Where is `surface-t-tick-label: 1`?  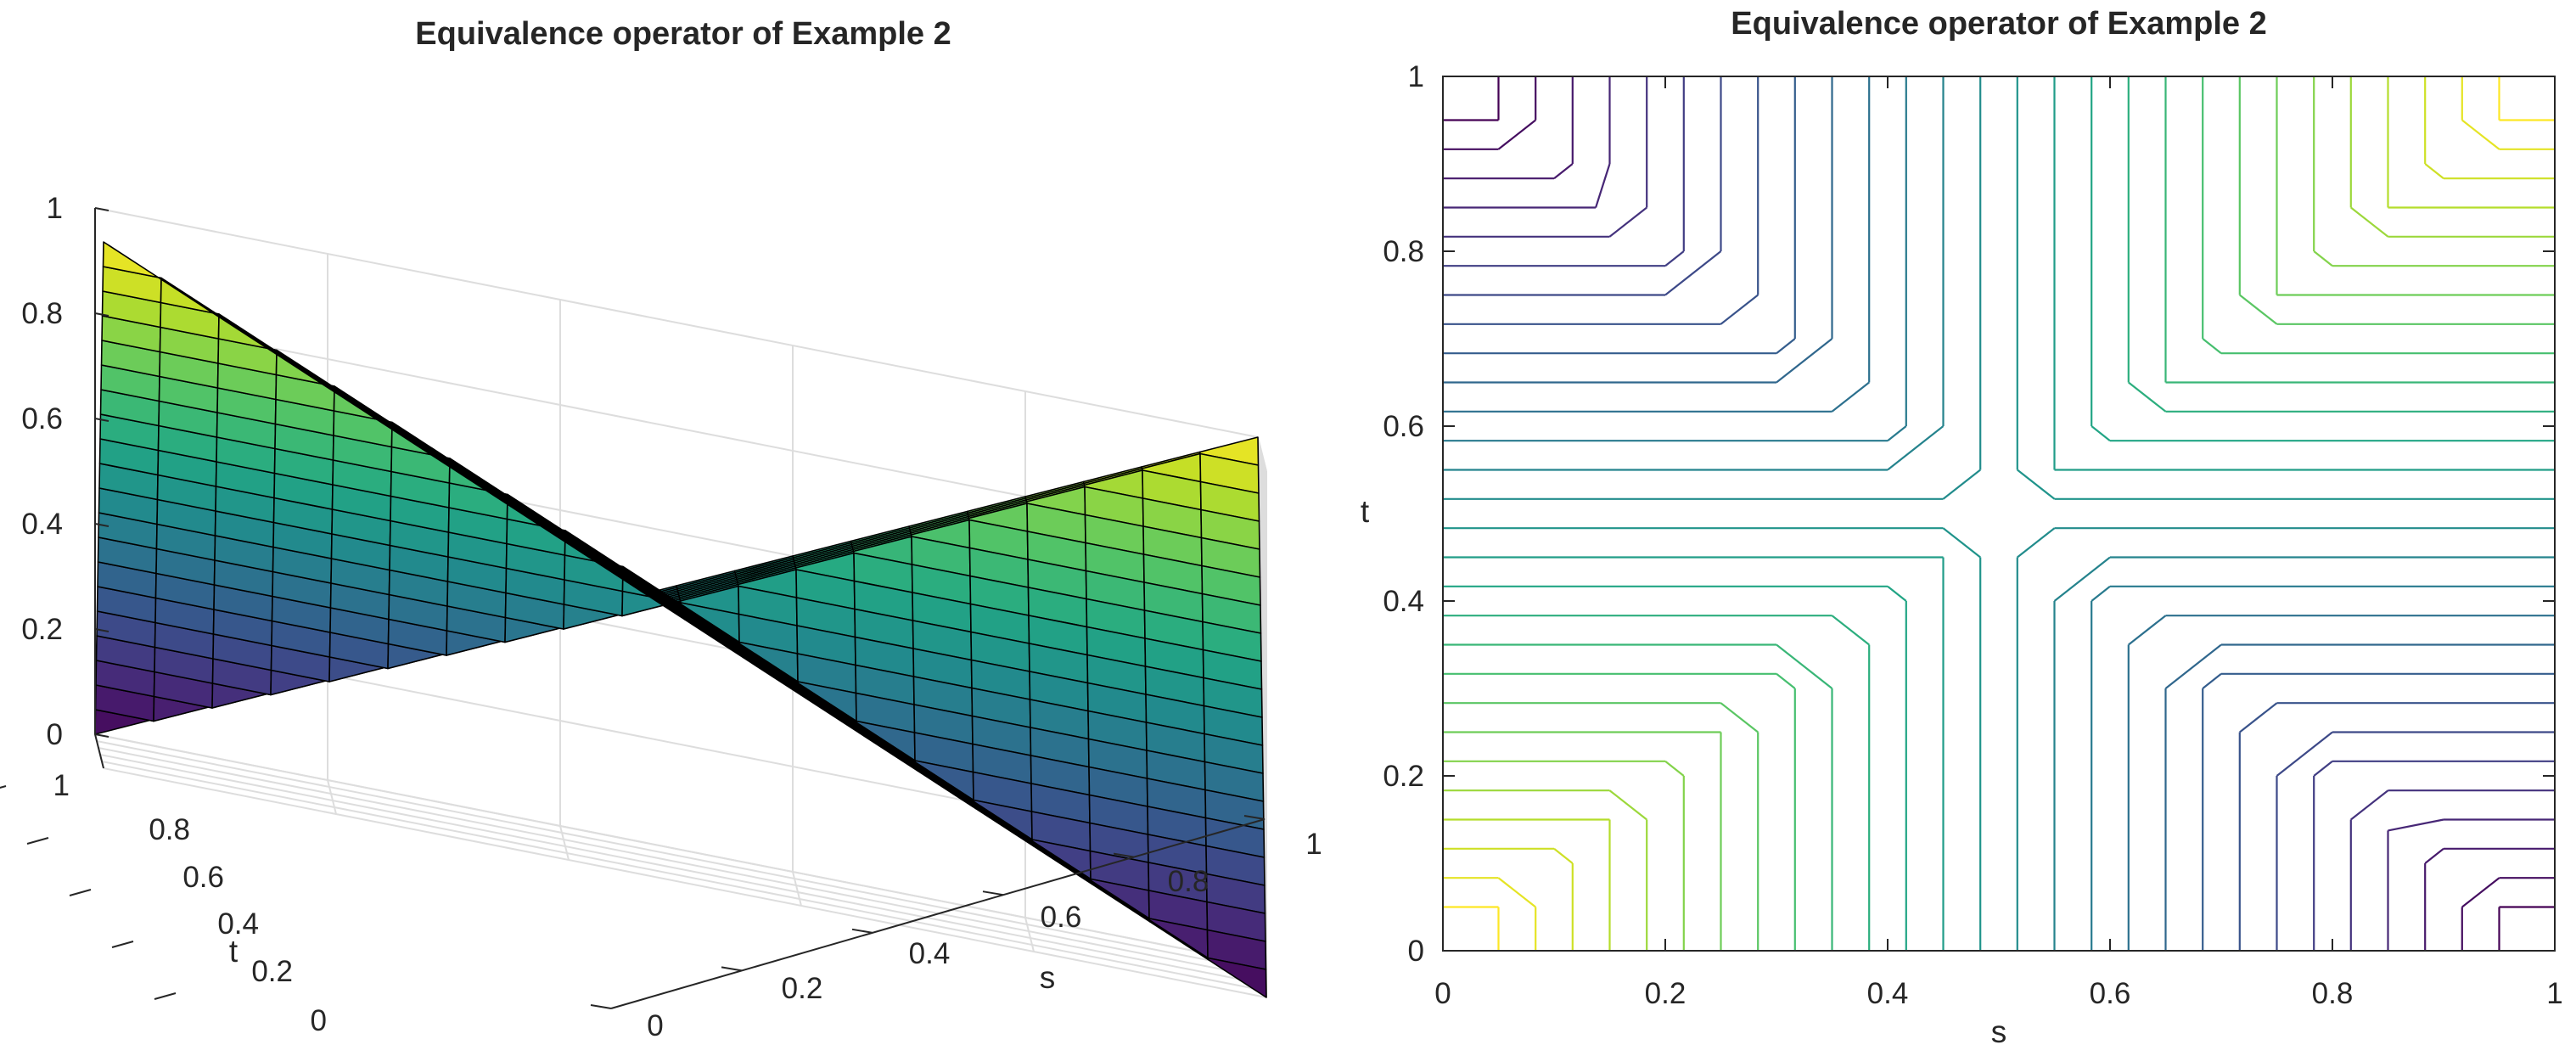
surface-t-tick-label: 1 is located at coordinates (61, 785).